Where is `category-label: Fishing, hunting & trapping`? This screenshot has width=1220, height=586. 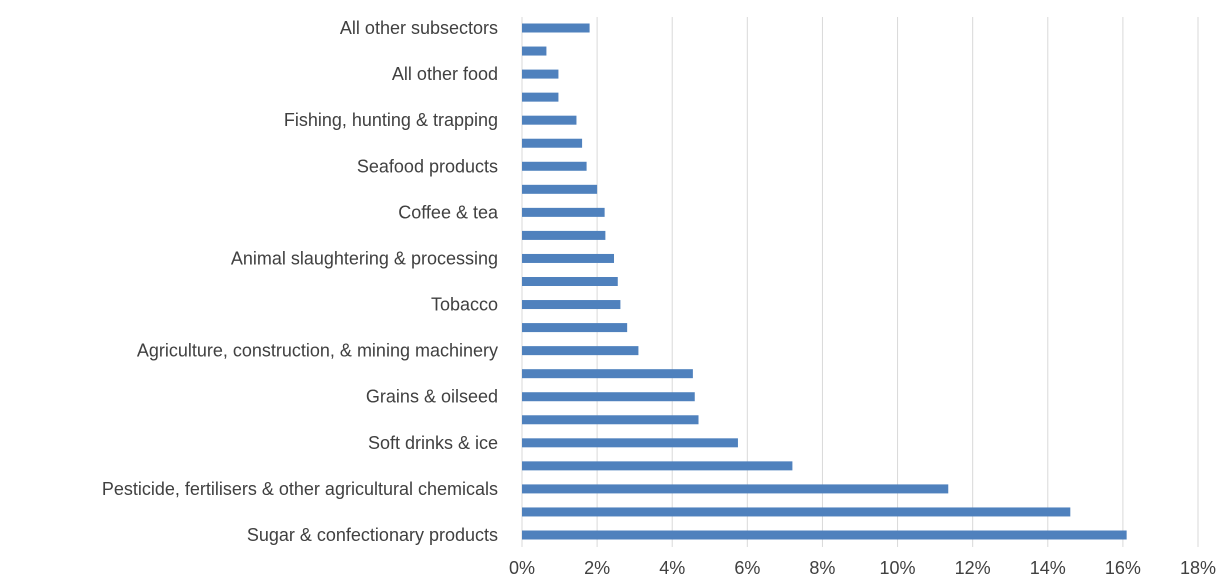 category-label: Fishing, hunting & trapping is located at coordinates (391, 120).